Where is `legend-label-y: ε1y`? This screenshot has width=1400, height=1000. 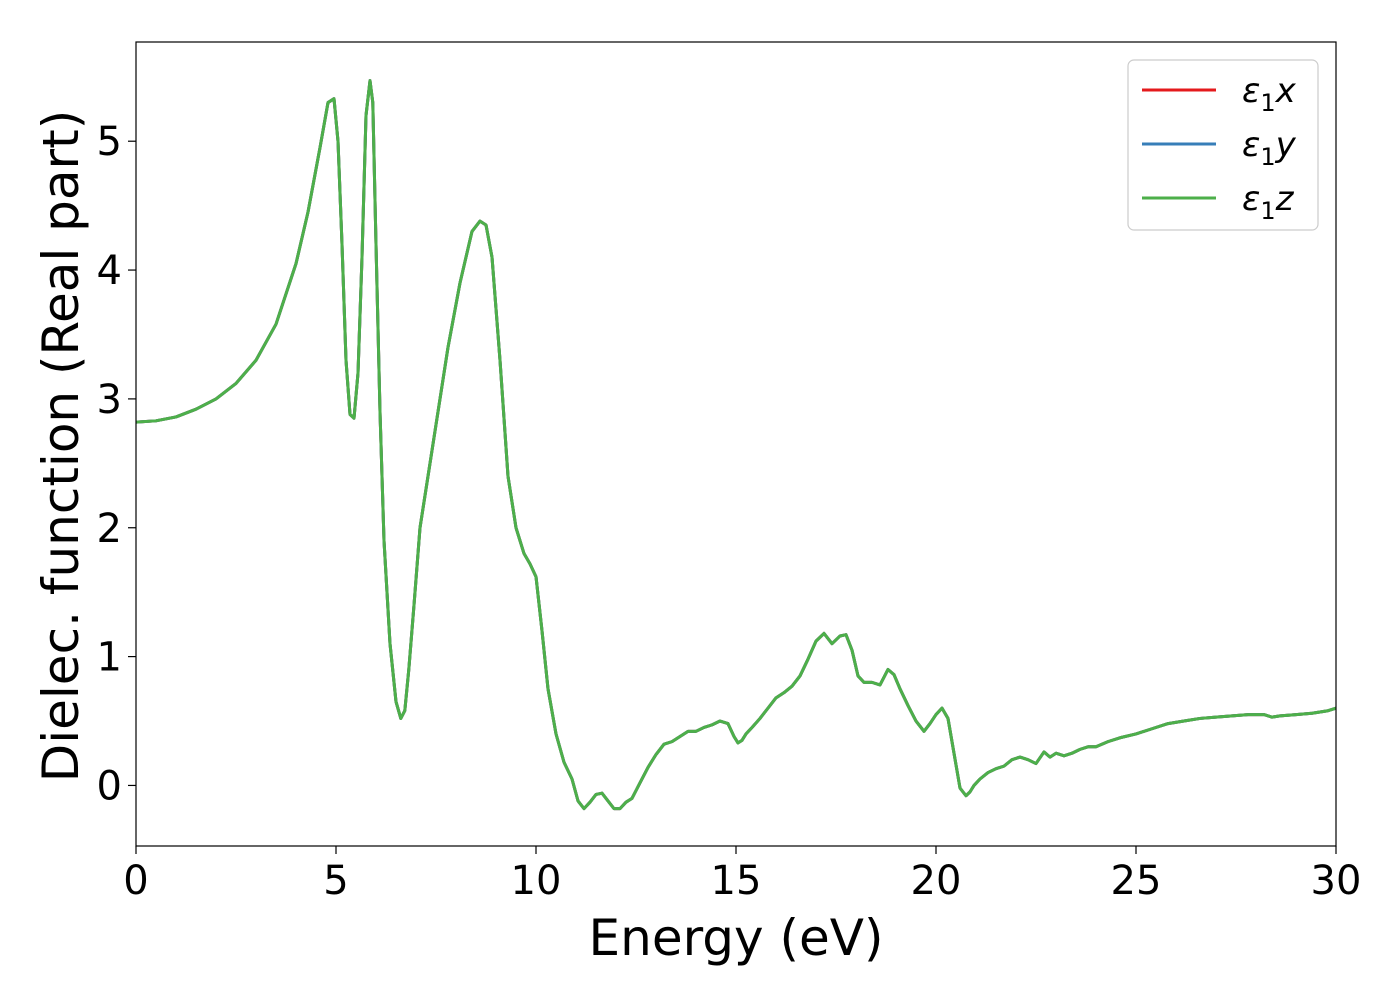
legend-label-y: ε1y is located at coordinates (1269, 148).